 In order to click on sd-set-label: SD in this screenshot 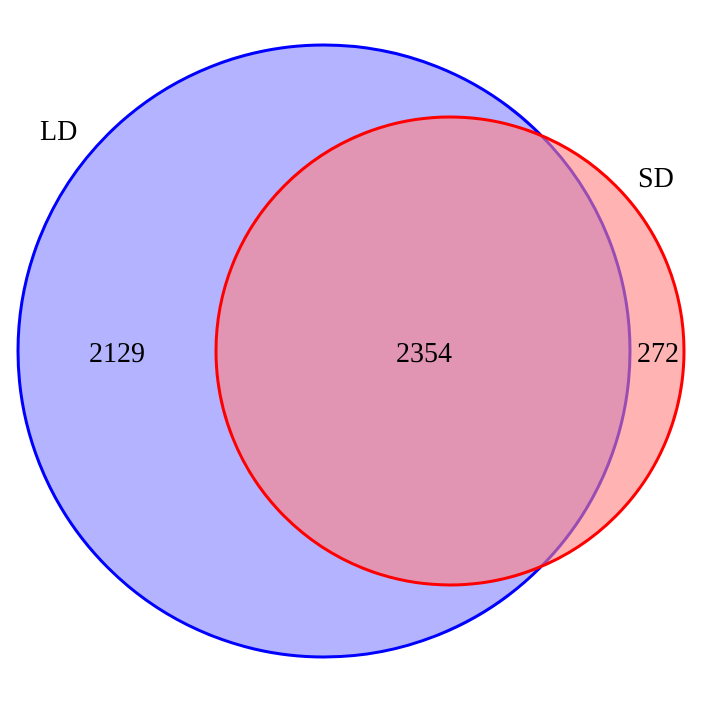, I will do `click(656, 178)`.